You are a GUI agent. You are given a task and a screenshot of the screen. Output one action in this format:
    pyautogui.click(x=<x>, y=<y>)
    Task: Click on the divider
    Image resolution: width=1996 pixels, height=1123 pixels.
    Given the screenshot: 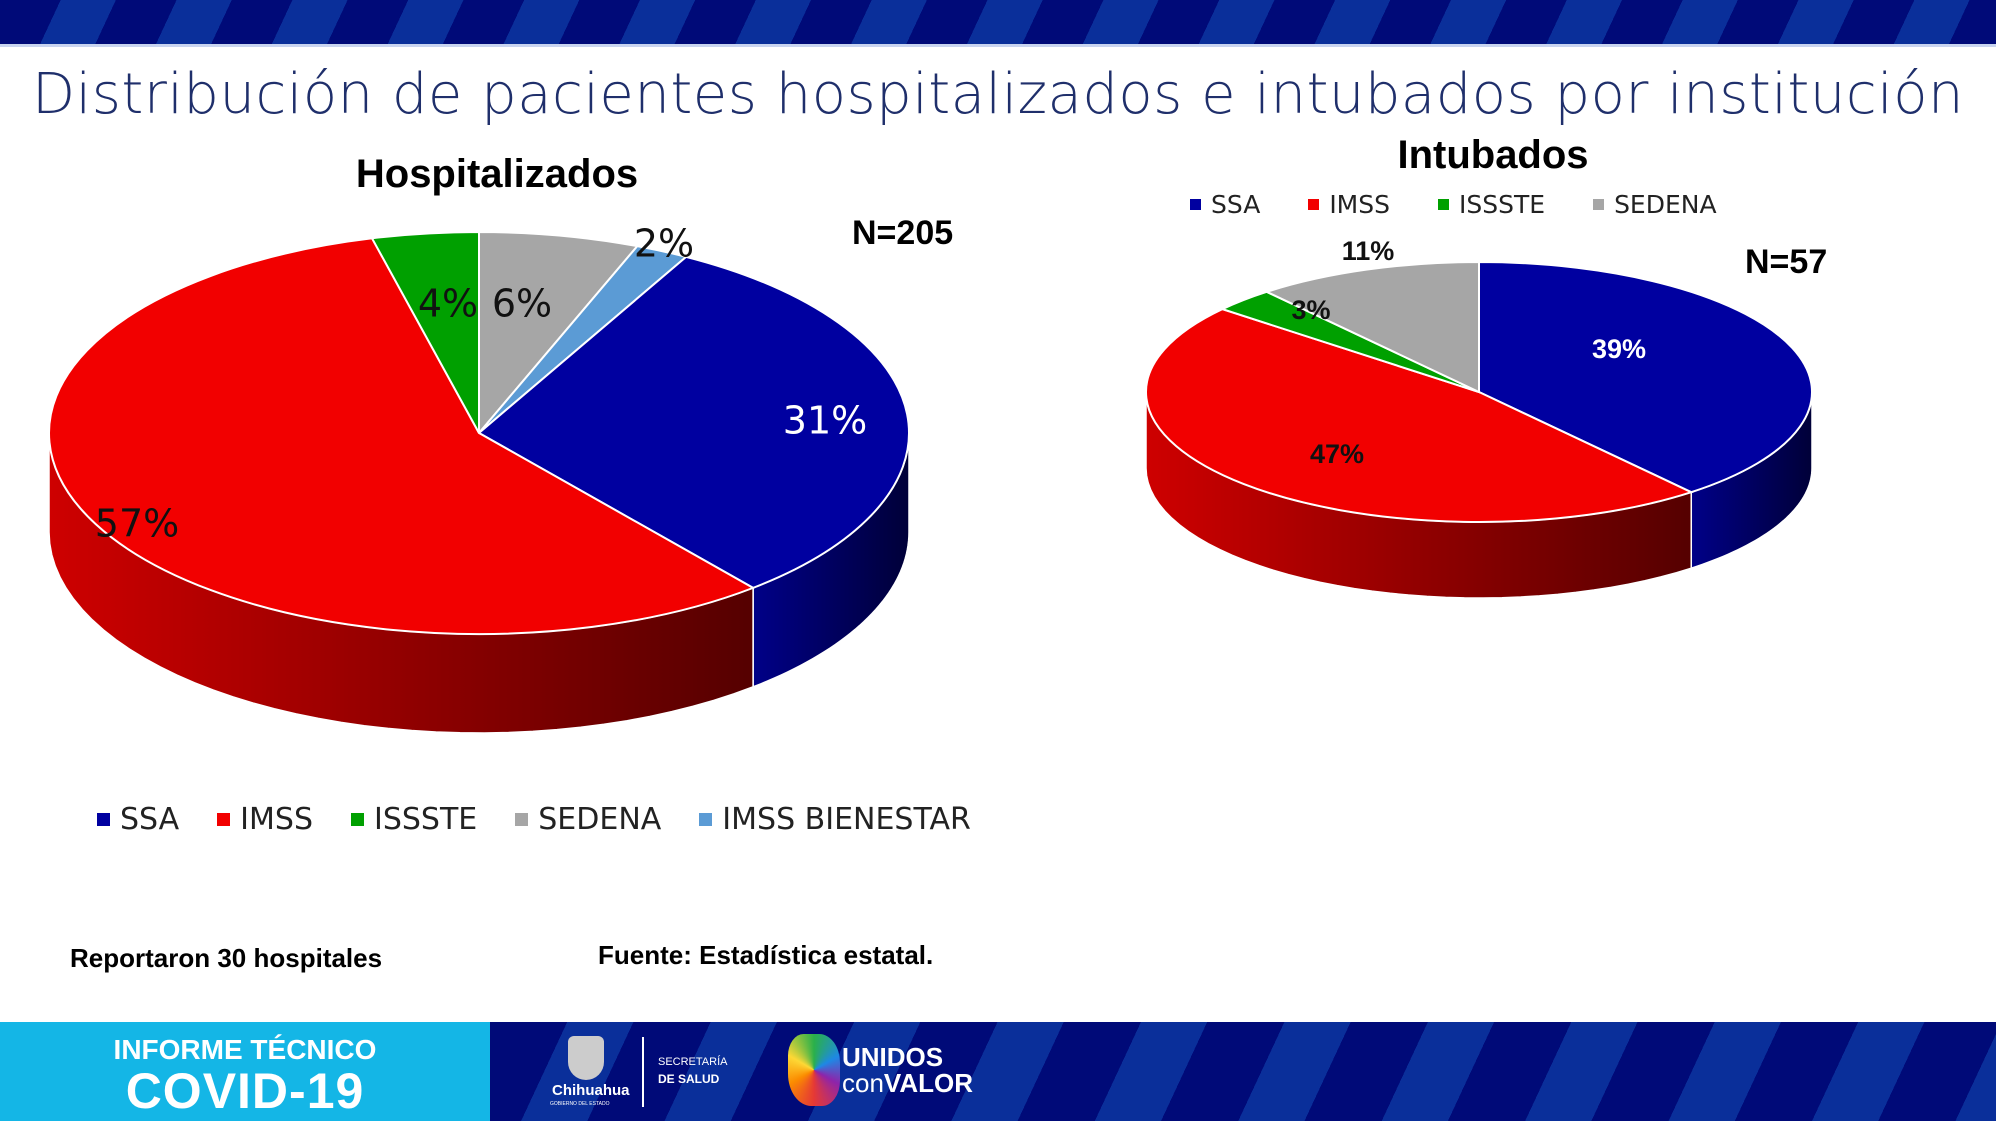 What is the action you would take?
    pyautogui.click(x=643, y=1072)
    